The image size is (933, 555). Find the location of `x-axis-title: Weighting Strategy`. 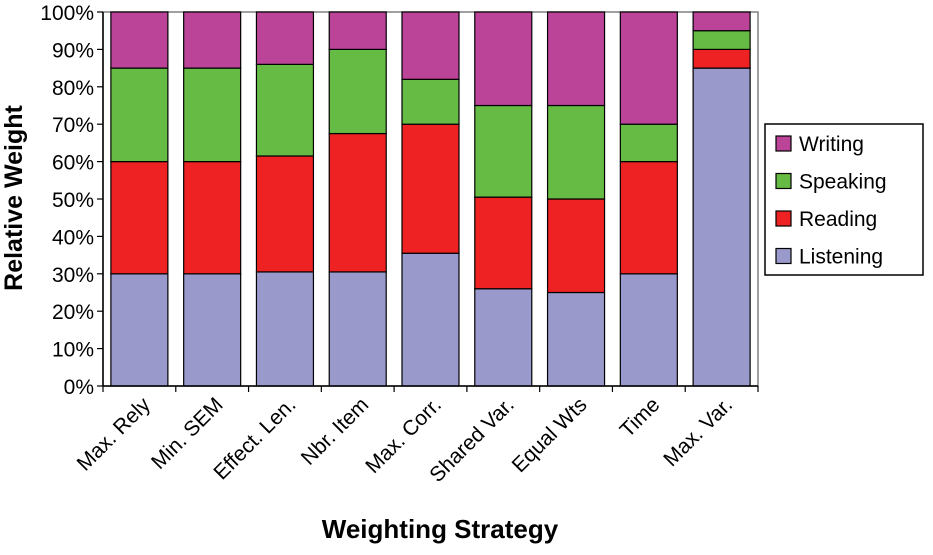

x-axis-title: Weighting Strategy is located at coordinates (440, 529).